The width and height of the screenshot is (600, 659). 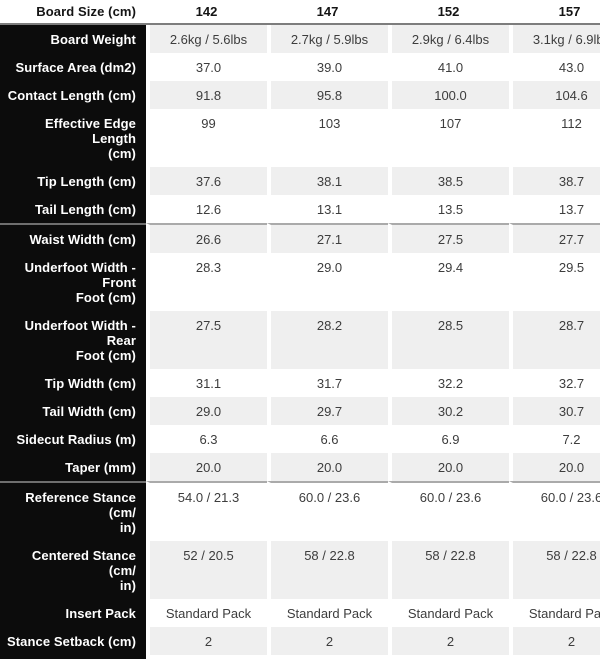 What do you see at coordinates (327, 340) in the screenshot?
I see `spec-value: 28.2` at bounding box center [327, 340].